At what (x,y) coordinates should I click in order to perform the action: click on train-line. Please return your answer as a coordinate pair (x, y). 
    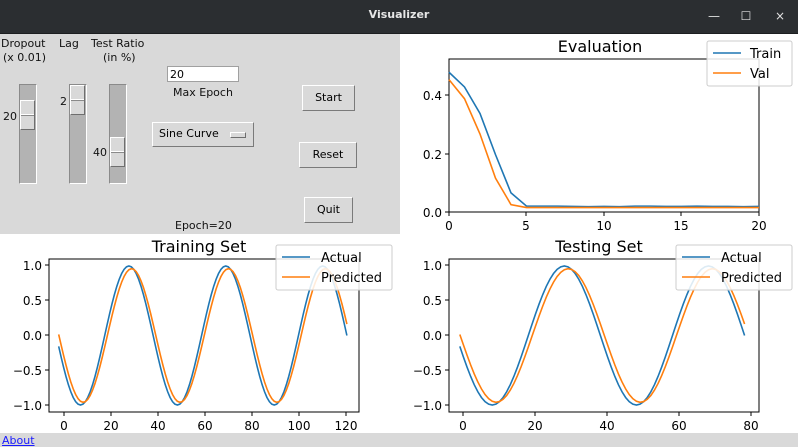
    Looking at the image, I should click on (604, 139).